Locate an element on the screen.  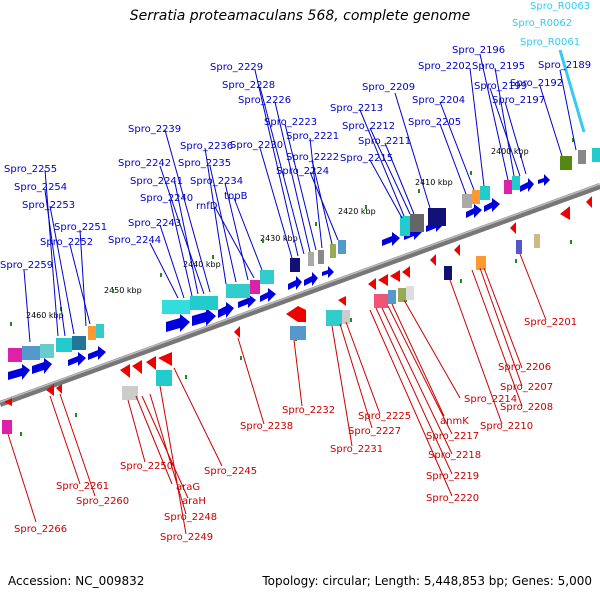
gene-label: Spro_2266 is located at coordinates (40, 529).